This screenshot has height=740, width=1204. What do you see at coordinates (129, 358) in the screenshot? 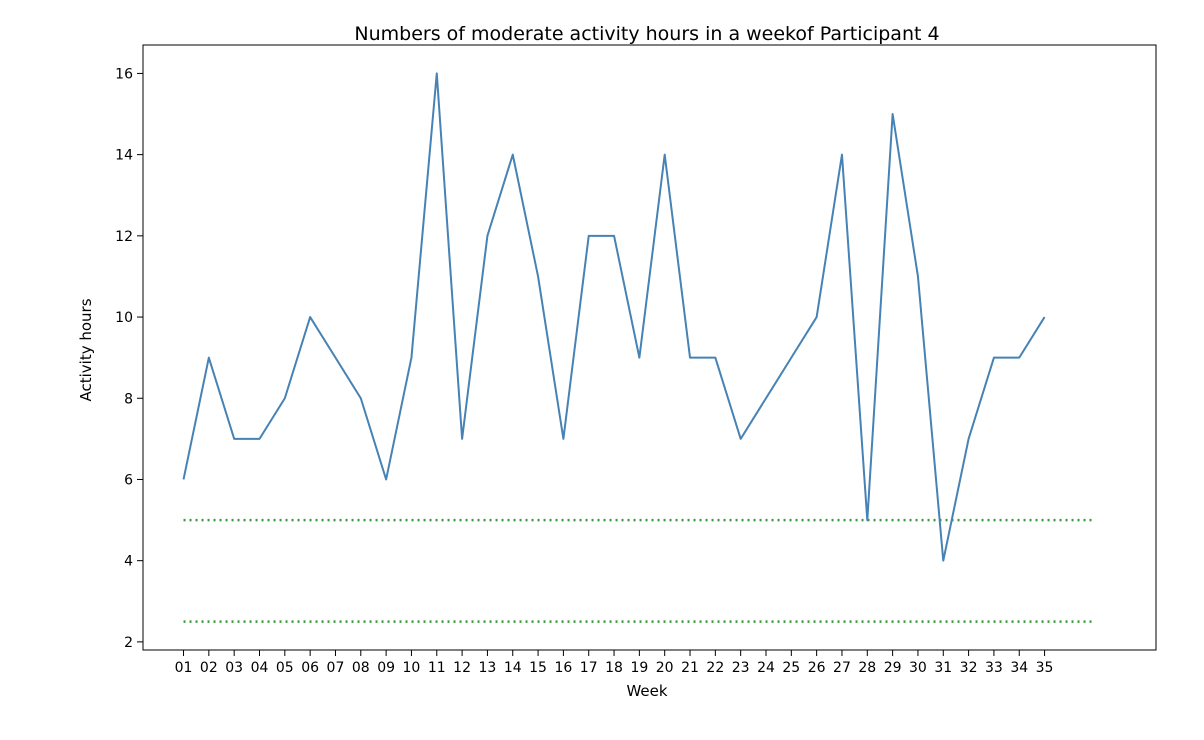
I see `y-axis: 2 4 6 8 10 12 14 16` at bounding box center [129, 358].